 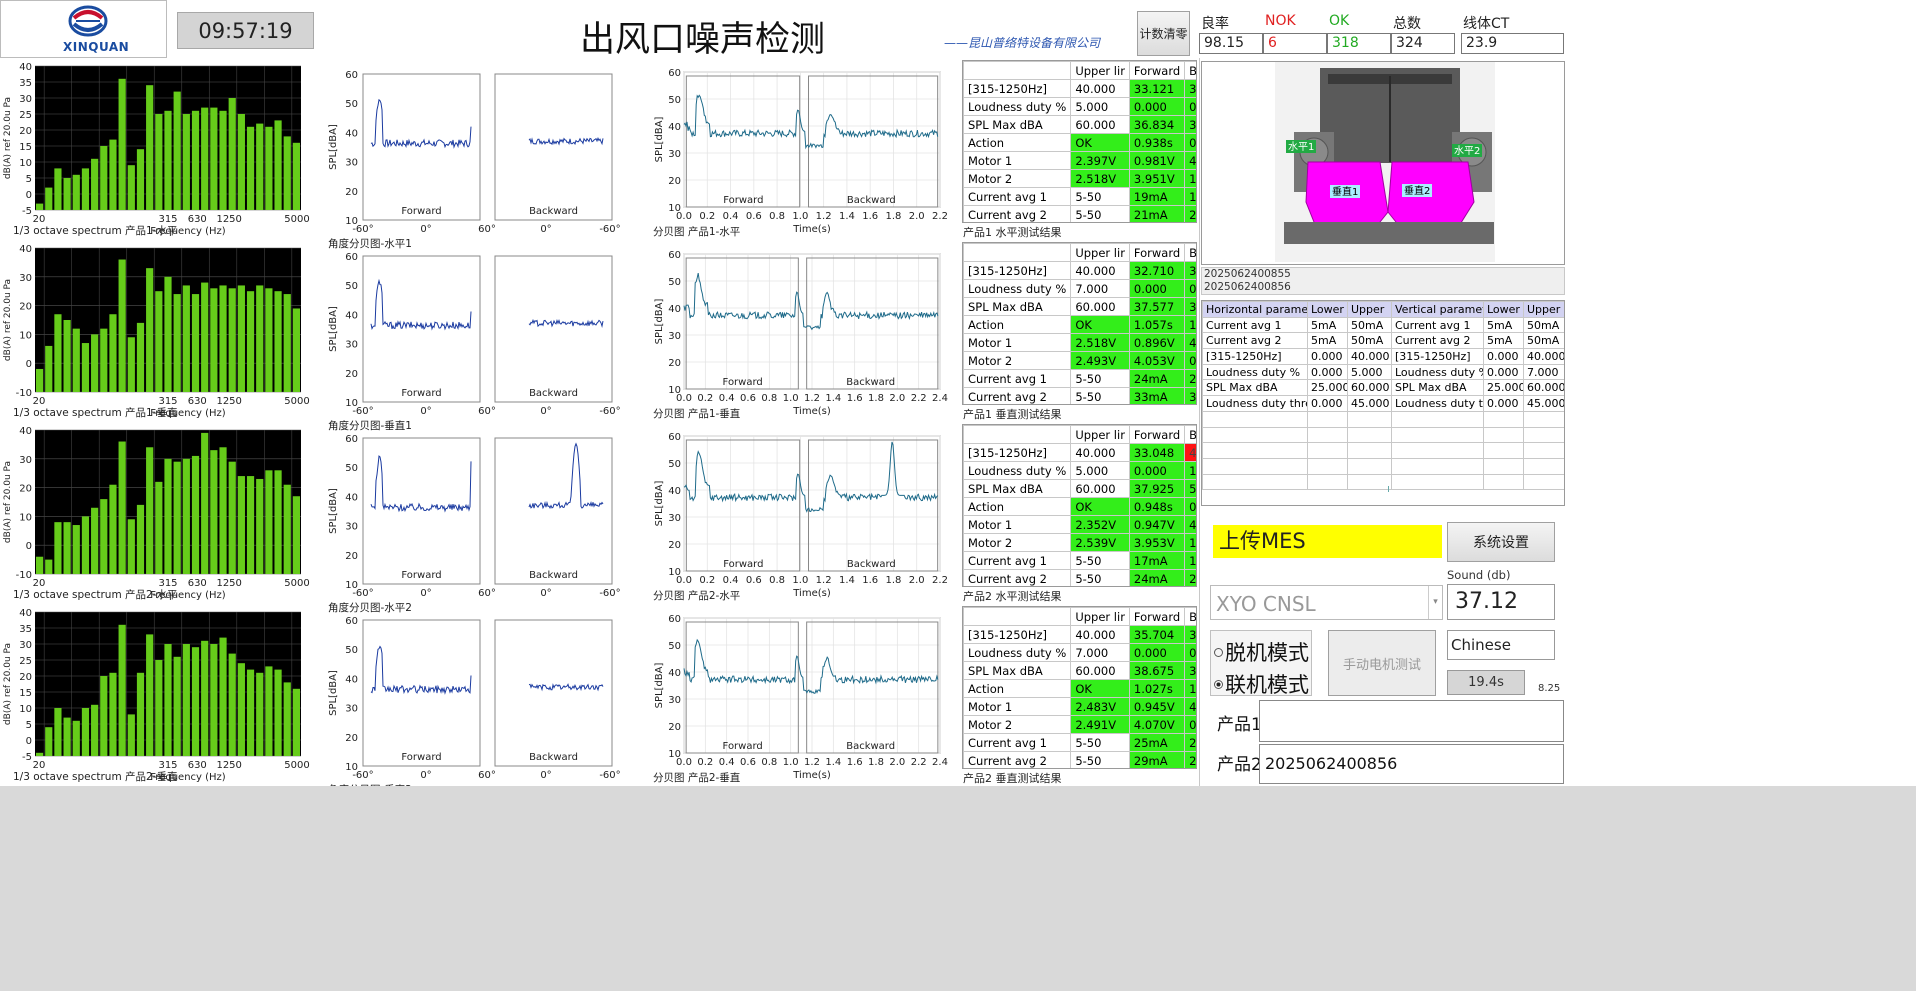 What do you see at coordinates (1079, 560) in the screenshot?
I see `table-row: Current avg 15-5017mA17mA` at bounding box center [1079, 560].